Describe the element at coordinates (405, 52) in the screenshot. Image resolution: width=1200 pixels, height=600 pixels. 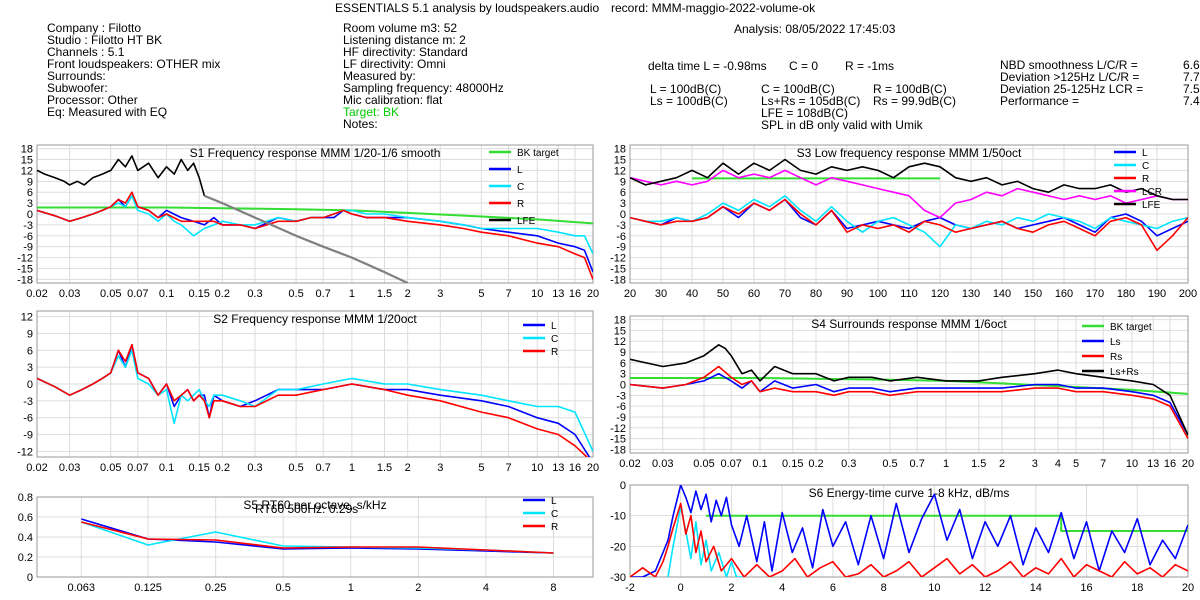
I see `hf-directivity-line: HF directivity: Standard` at that location.